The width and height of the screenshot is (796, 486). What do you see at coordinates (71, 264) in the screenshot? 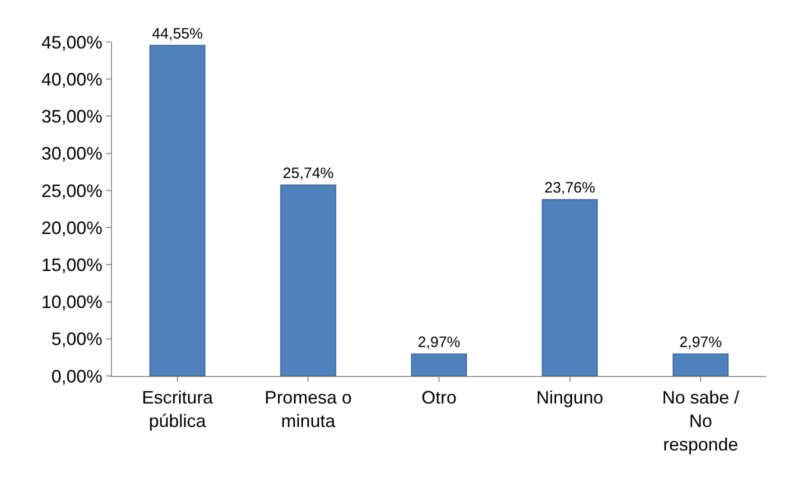
I see `y-tick-label: 15,00%` at bounding box center [71, 264].